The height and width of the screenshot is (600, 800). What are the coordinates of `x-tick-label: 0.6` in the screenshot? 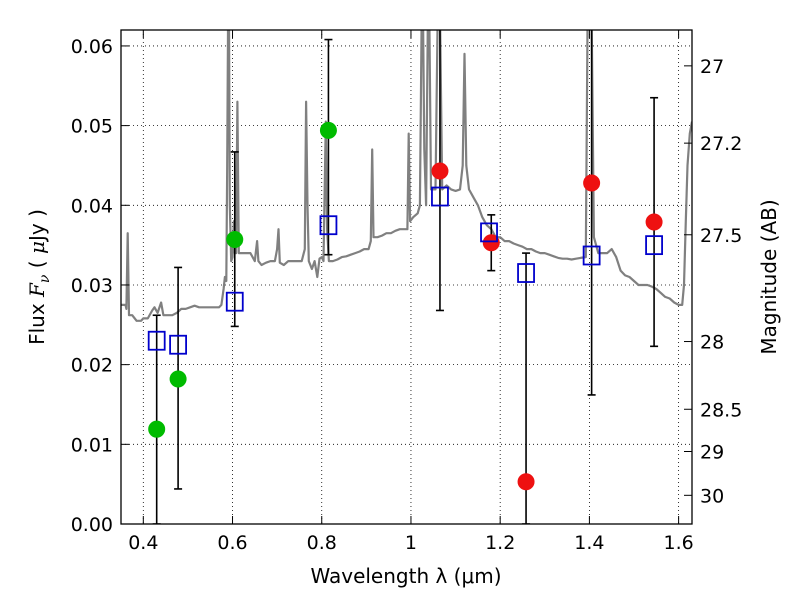 It's located at (232, 543).